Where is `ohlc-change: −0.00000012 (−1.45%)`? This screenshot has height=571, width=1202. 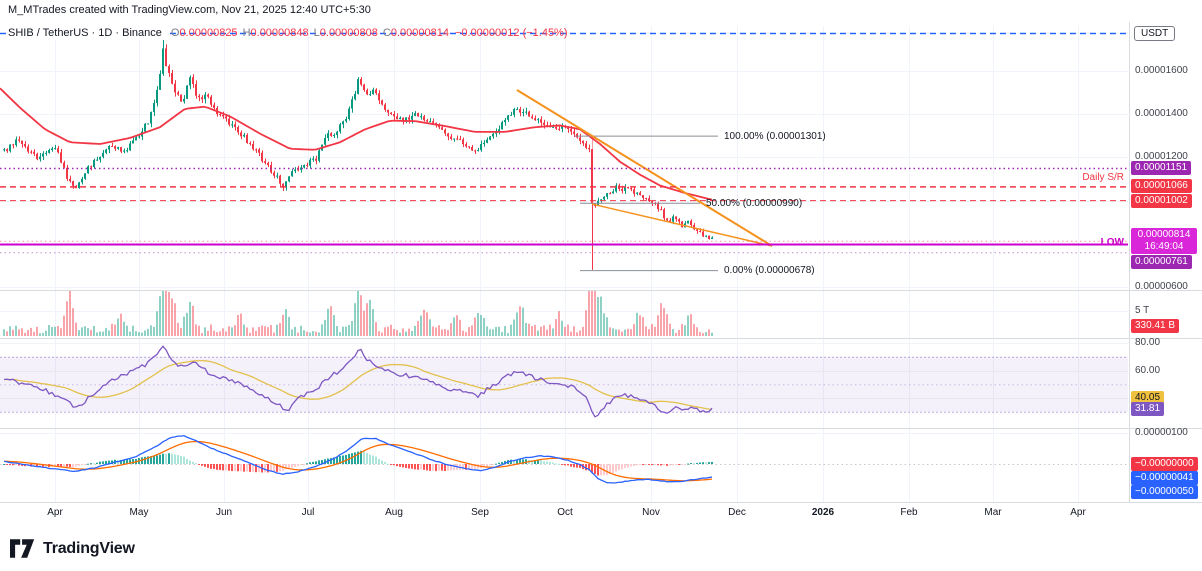 ohlc-change: −0.00000012 (−1.45%) is located at coordinates (511, 33).